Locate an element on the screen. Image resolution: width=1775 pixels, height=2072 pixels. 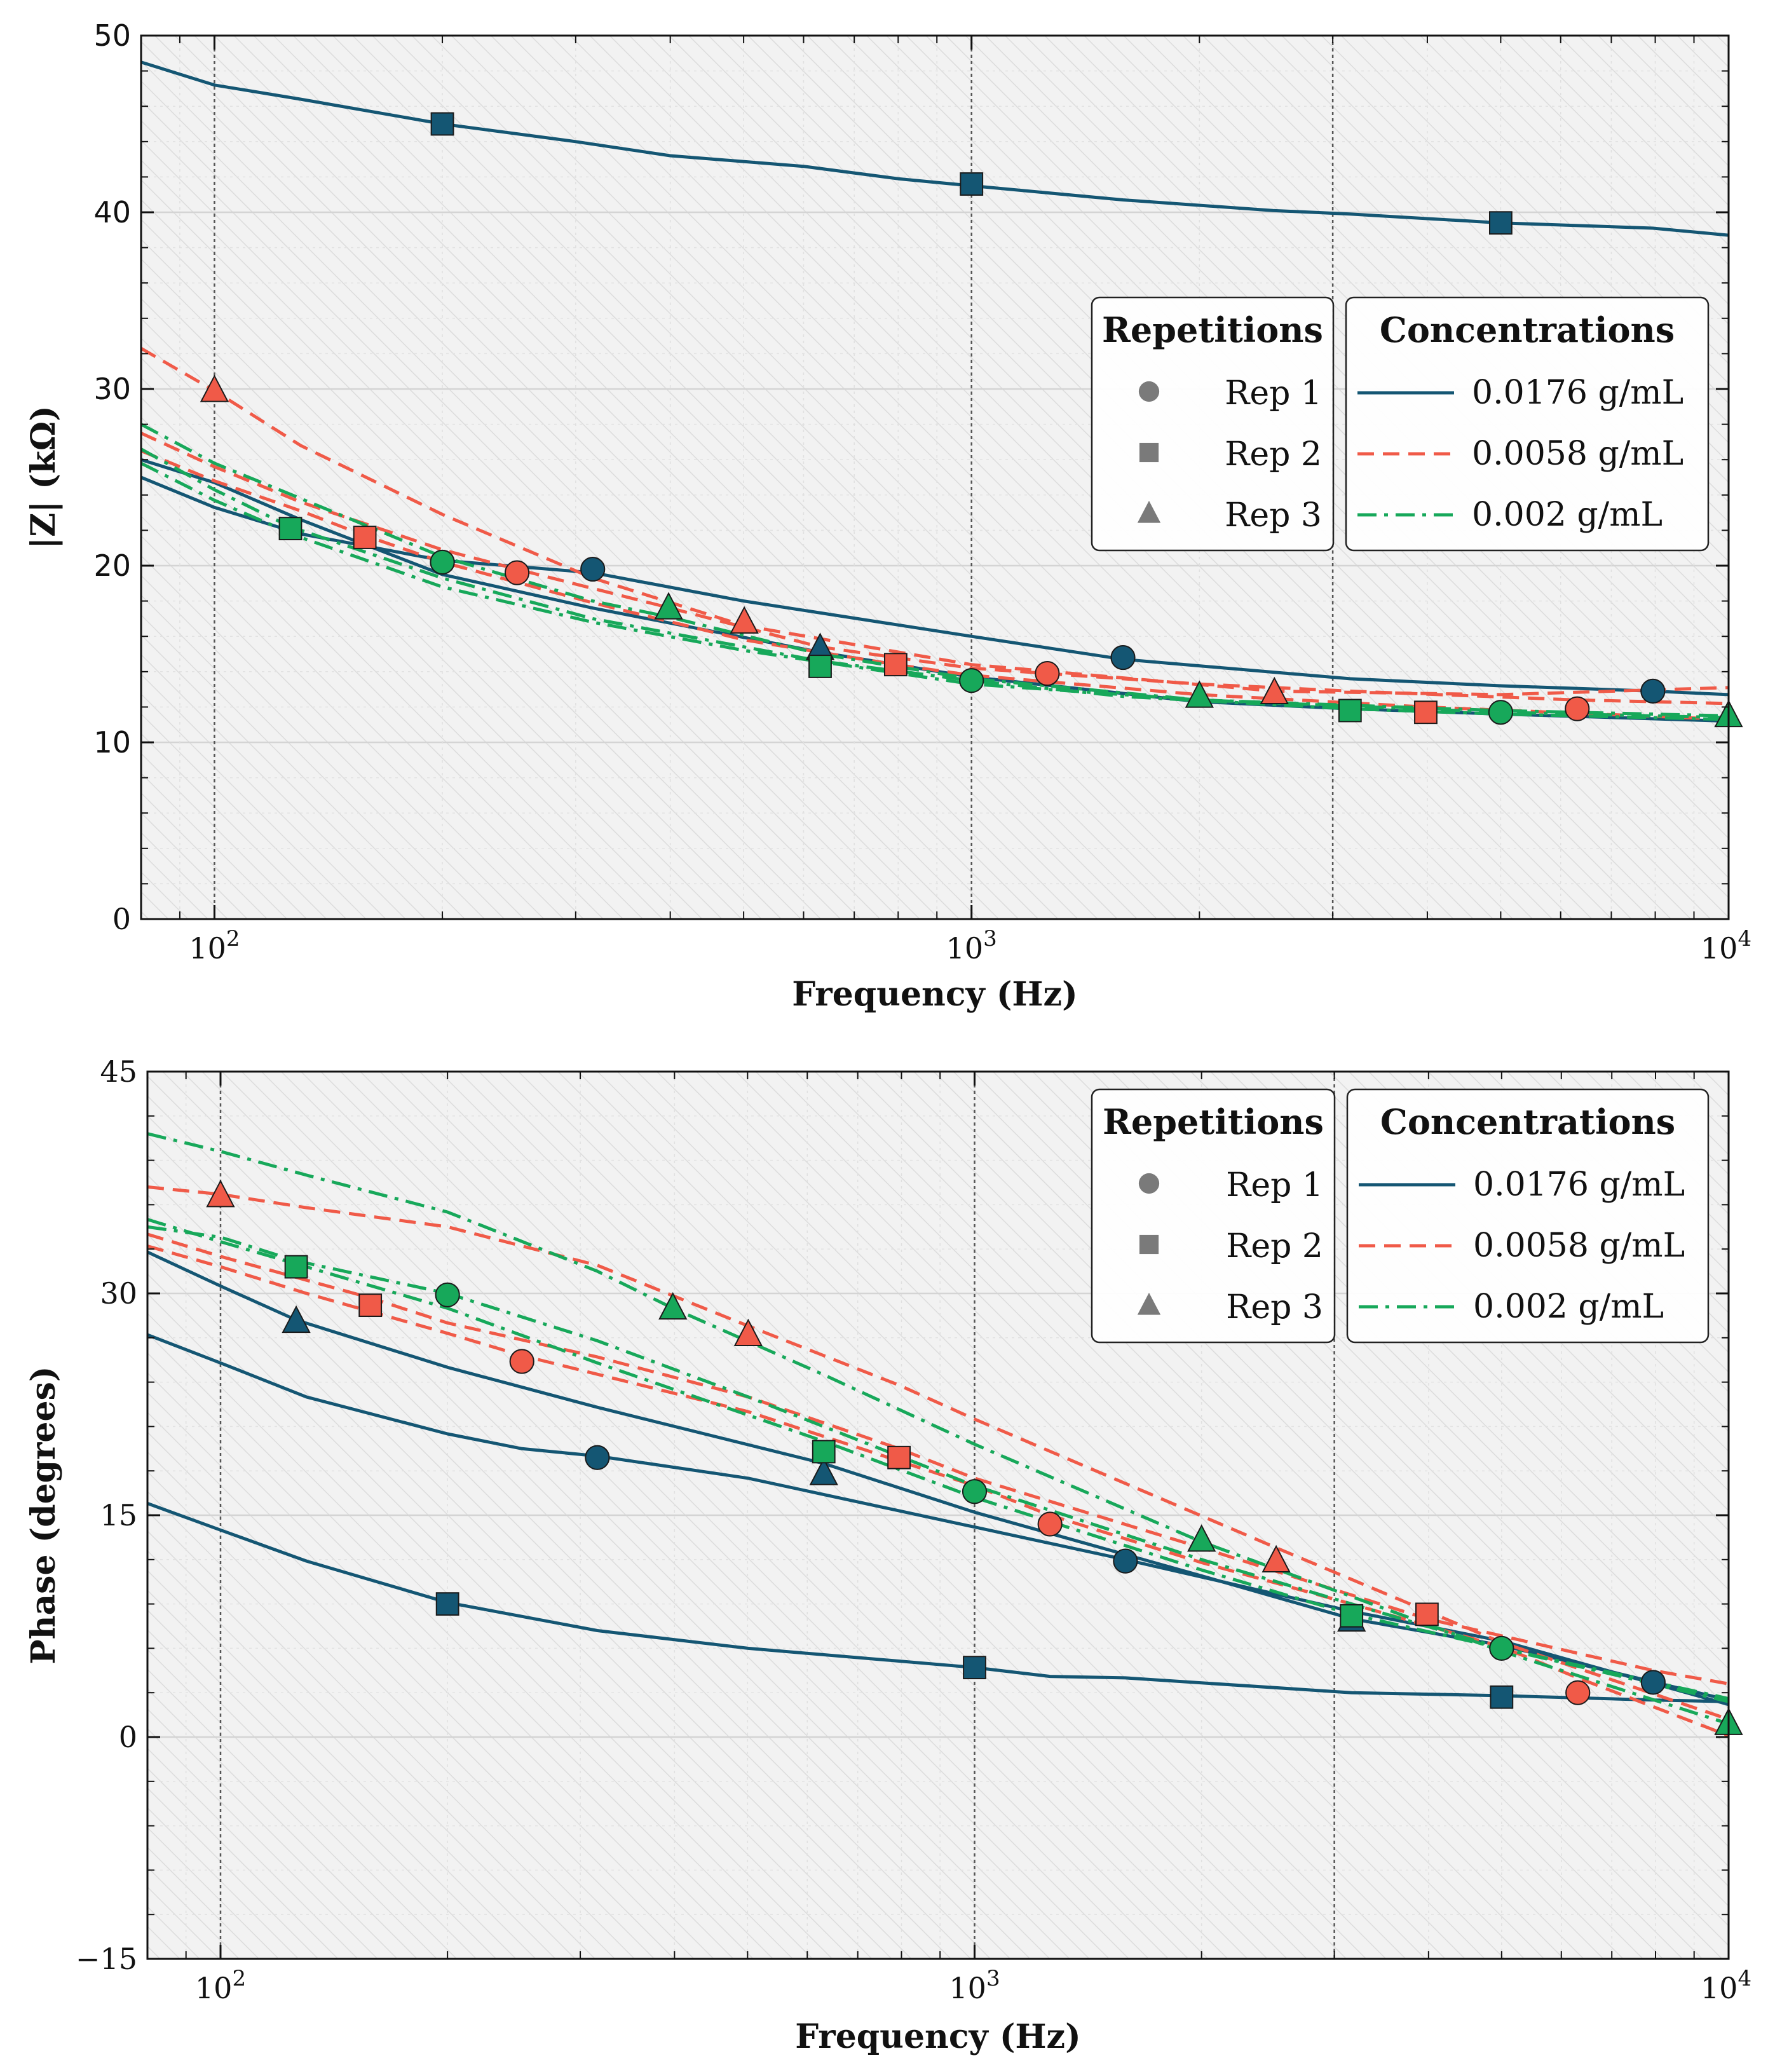
legend-label-concentration: 0.0058 g/mL is located at coordinates (1579, 1246).